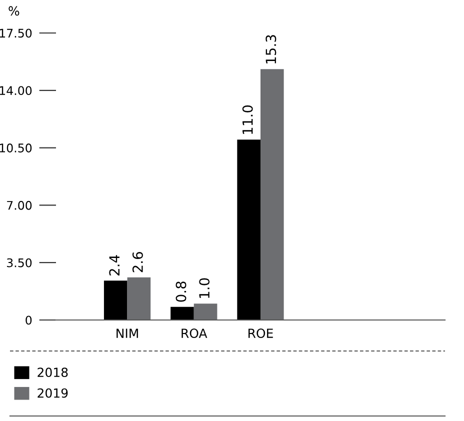 This screenshot has height=421, width=464. What do you see at coordinates (271, 49) in the screenshot?
I see `data-label: 15.3` at bounding box center [271, 49].